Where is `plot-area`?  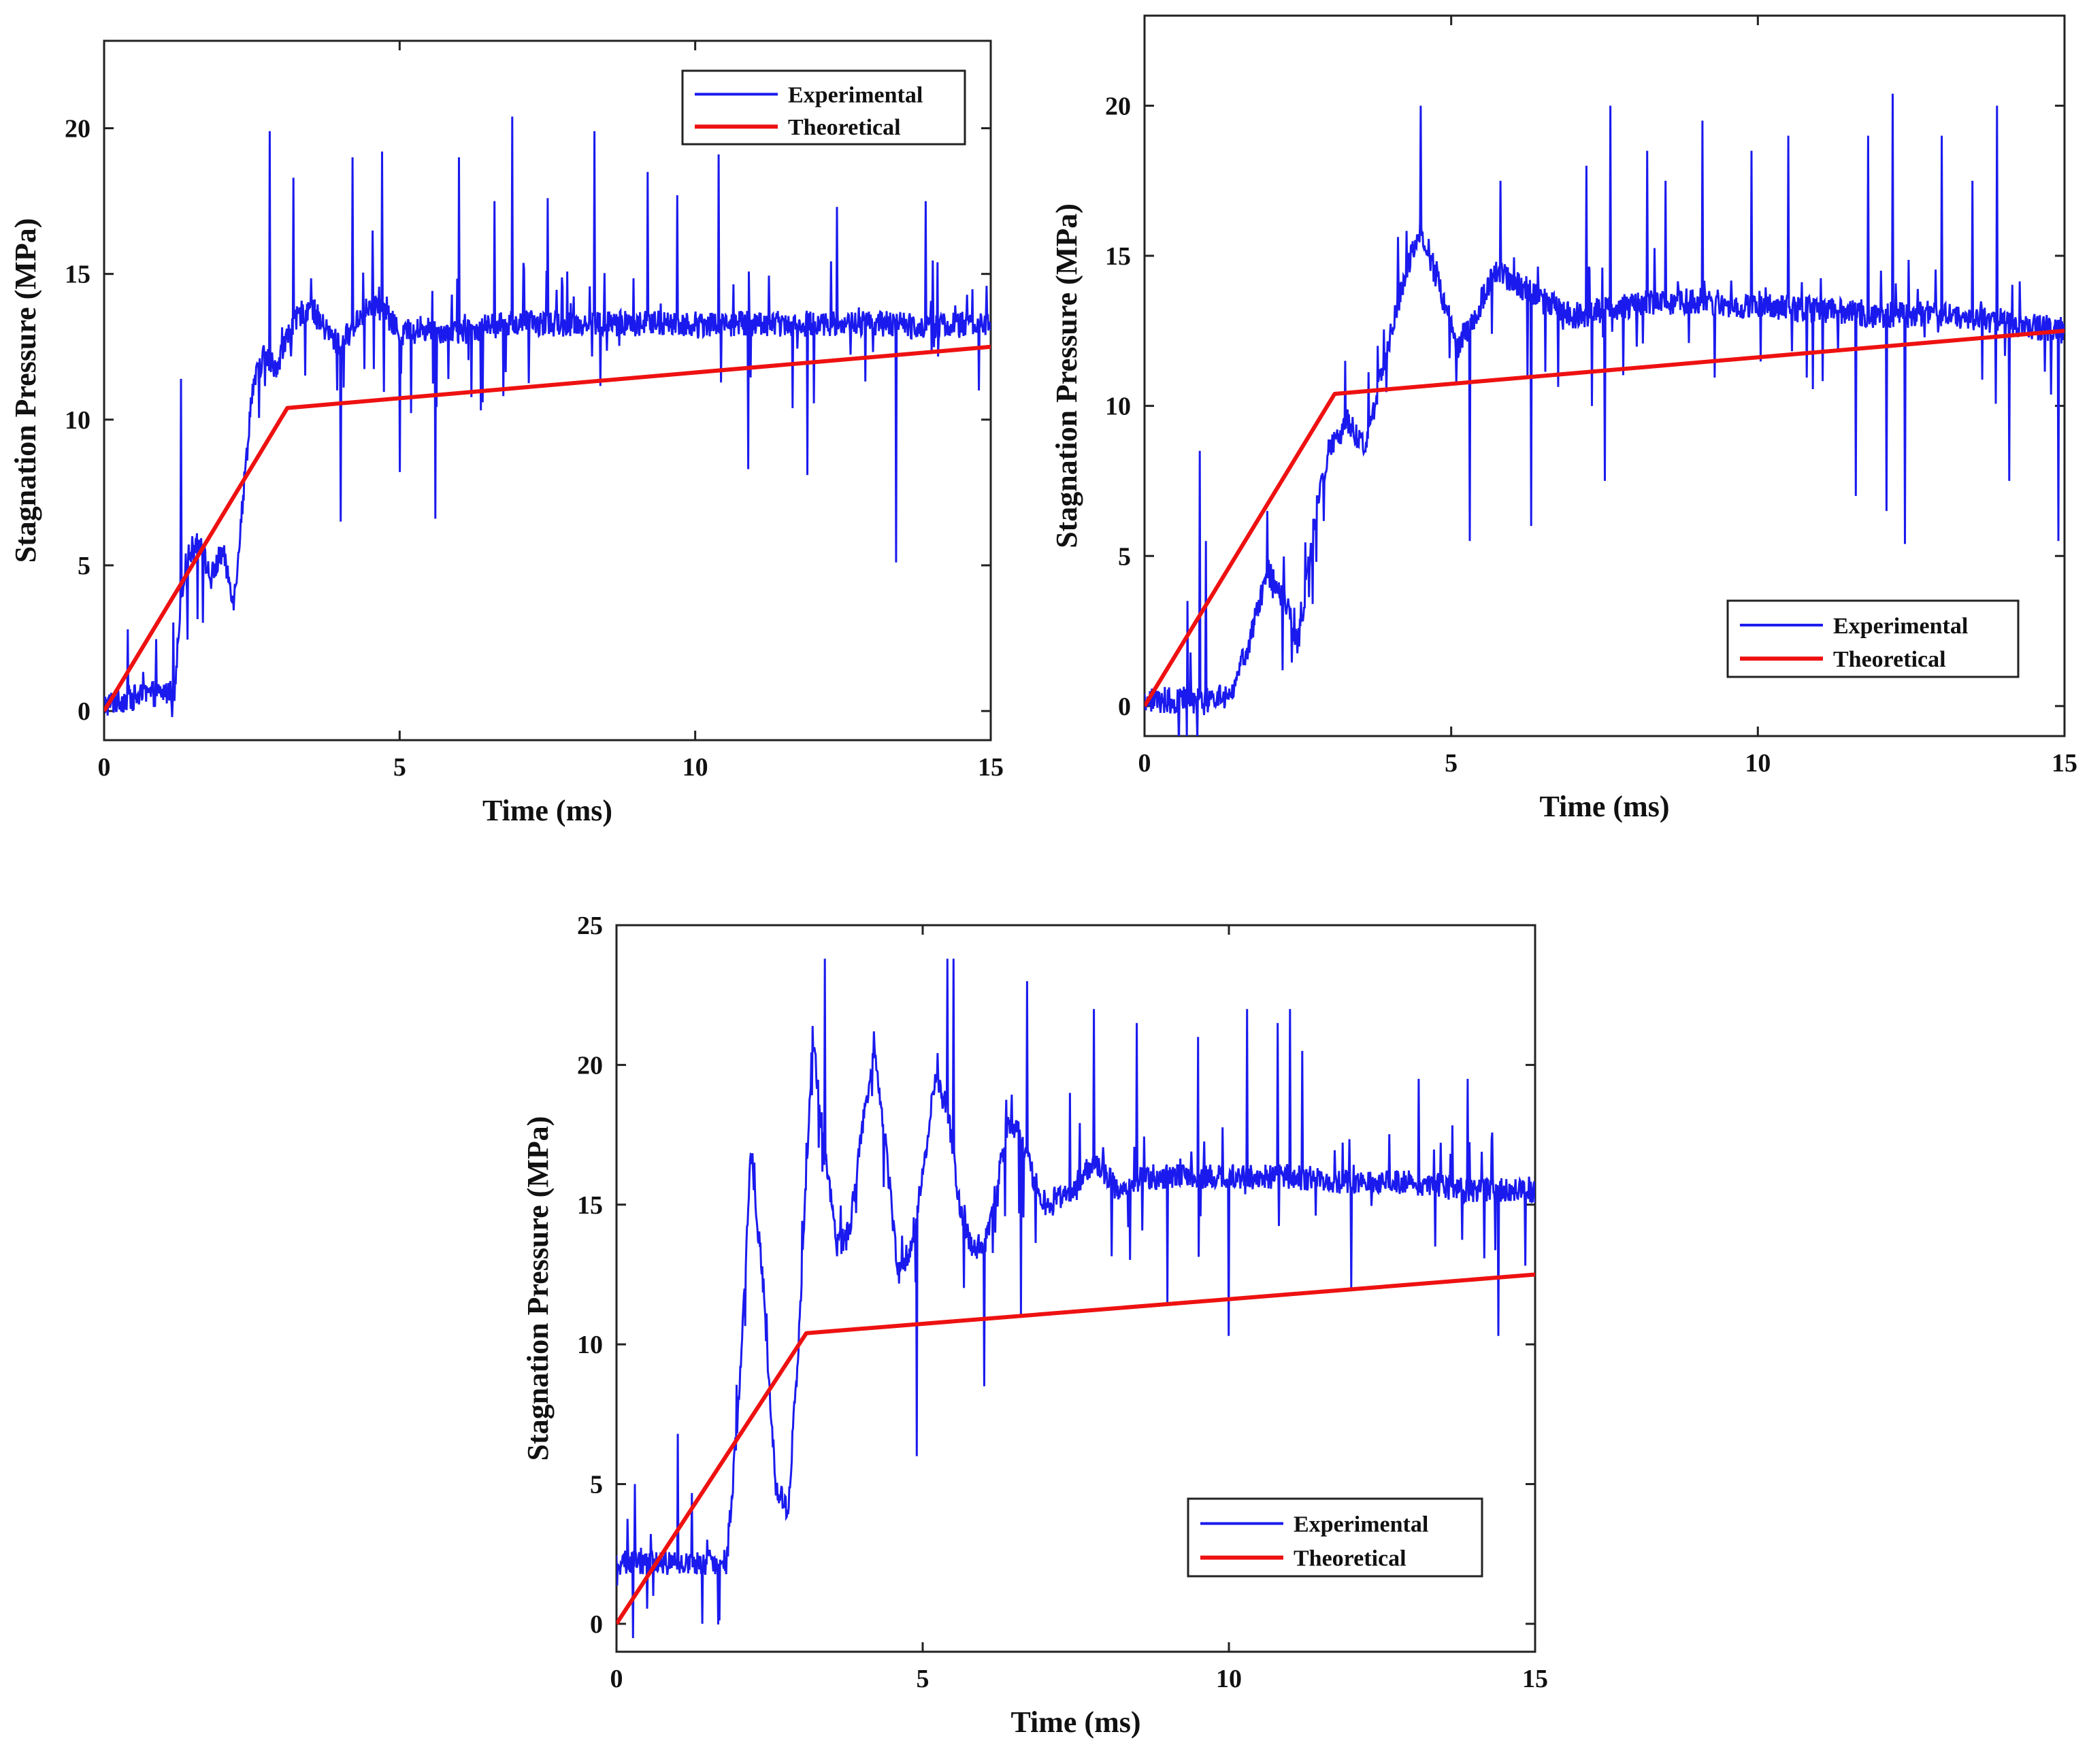 plot-area is located at coordinates (547, 417).